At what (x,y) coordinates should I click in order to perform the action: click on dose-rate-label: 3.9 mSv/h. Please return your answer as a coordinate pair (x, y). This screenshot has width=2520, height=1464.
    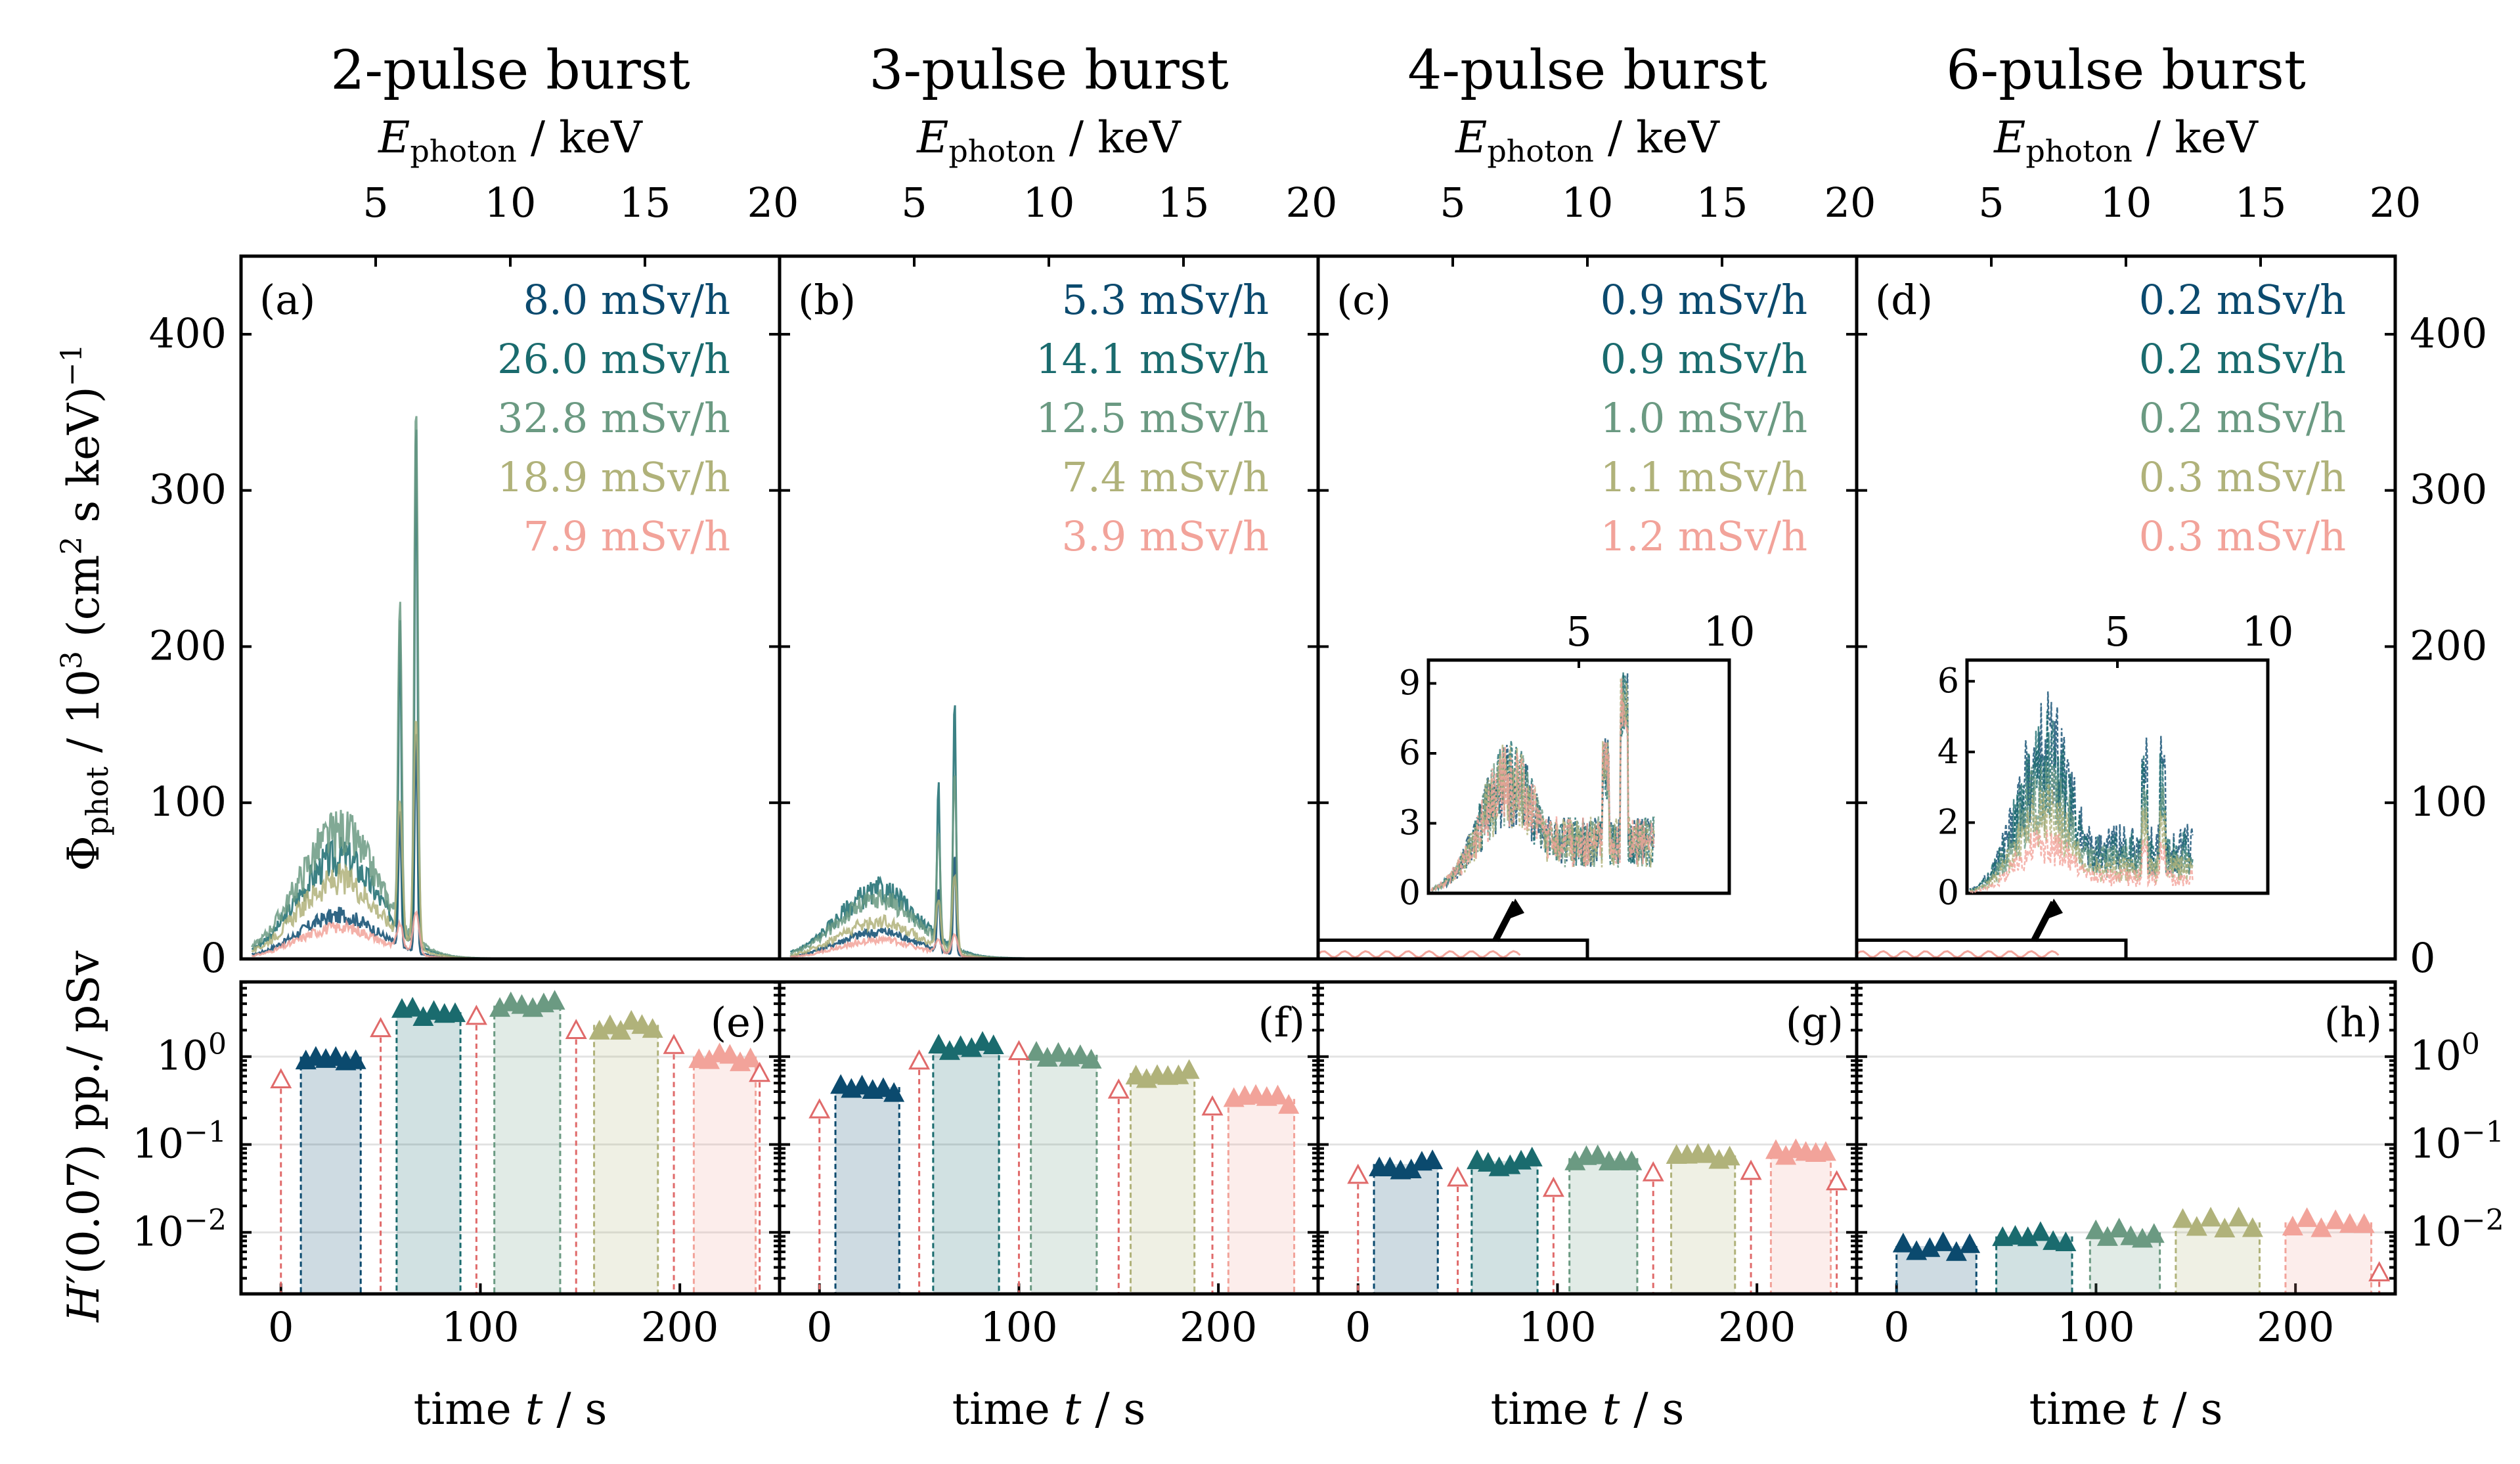
    Looking at the image, I should click on (1165, 536).